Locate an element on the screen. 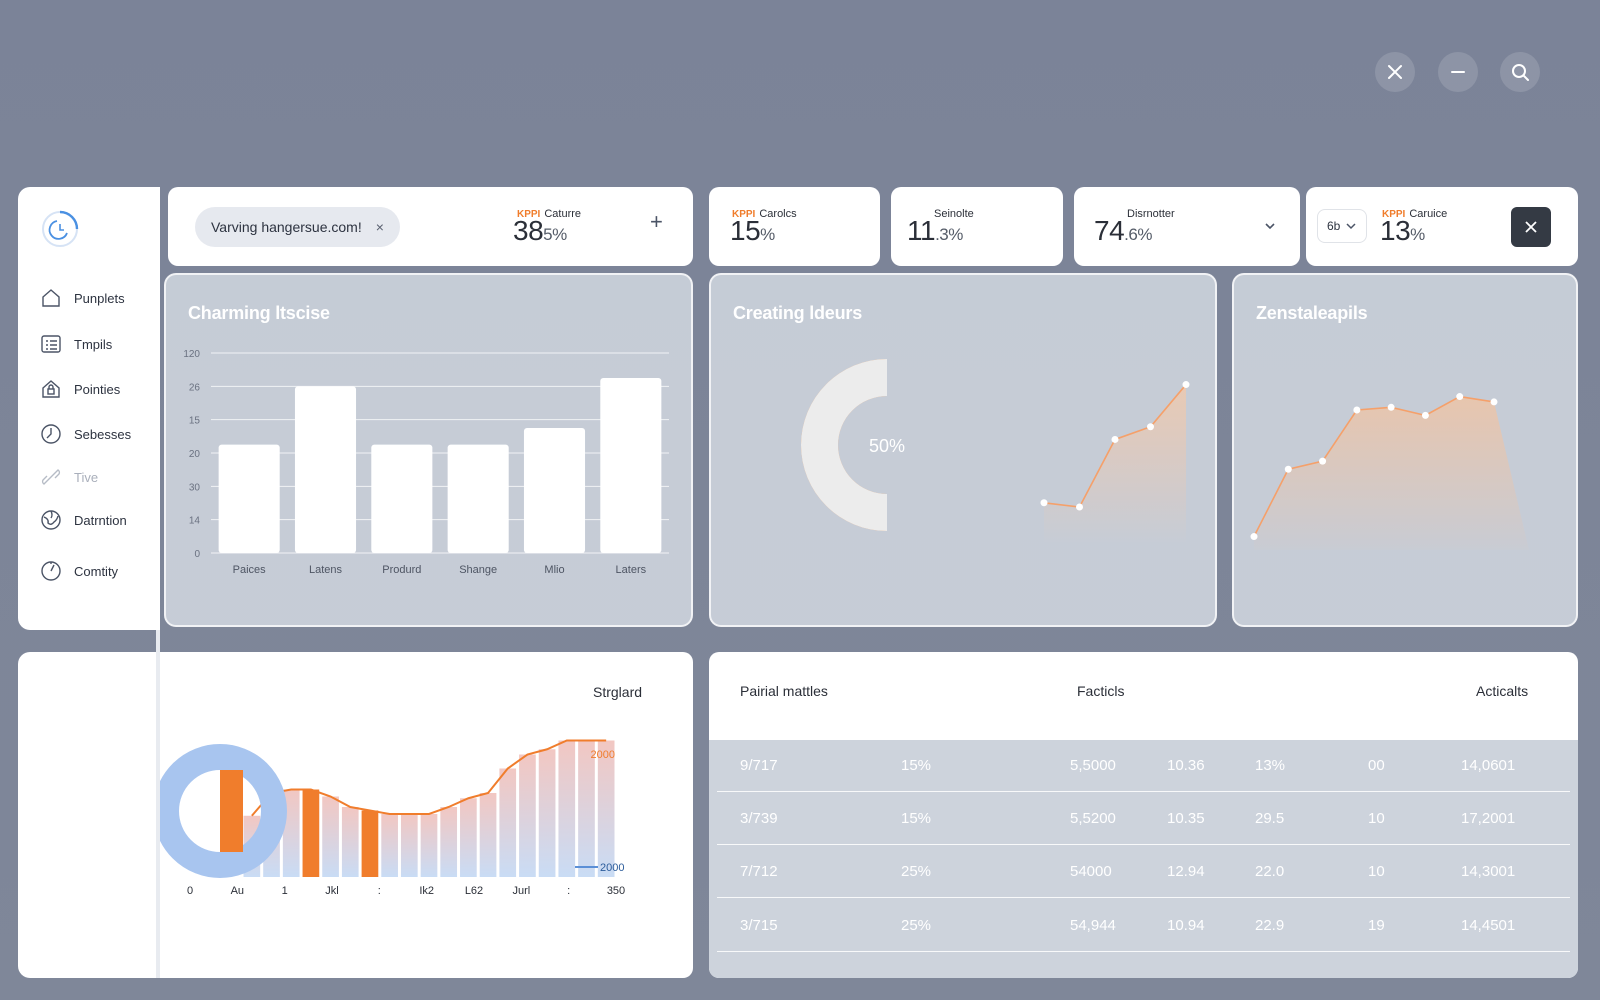  table-cell: 17,2001 is located at coordinates (1488, 818).